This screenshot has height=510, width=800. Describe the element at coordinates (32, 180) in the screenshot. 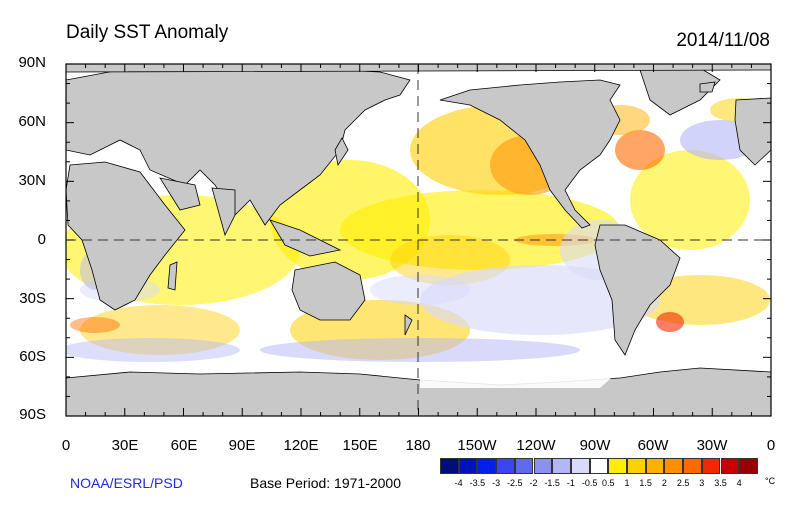

I see `lat-label-30n: 30N` at that location.